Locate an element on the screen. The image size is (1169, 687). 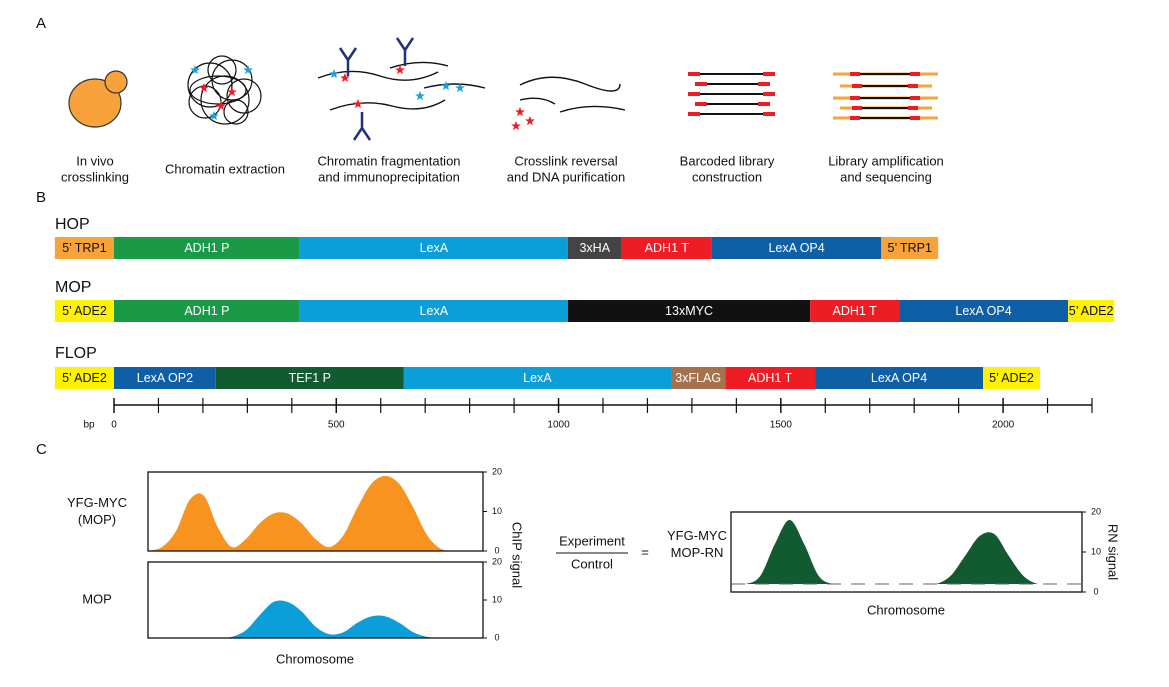
axis-label: bp is located at coordinates (89, 425).